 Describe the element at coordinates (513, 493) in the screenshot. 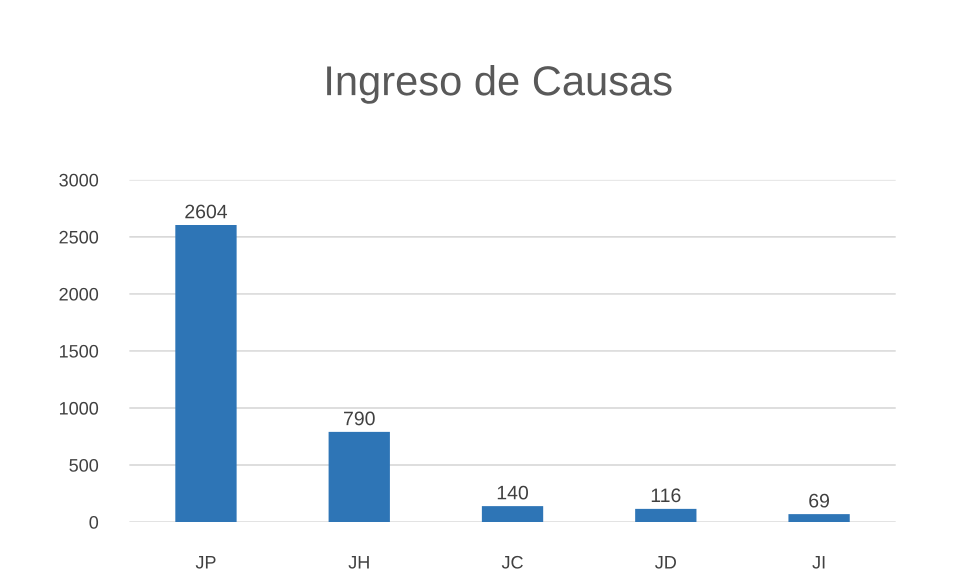

I see `data-label: 140` at that location.